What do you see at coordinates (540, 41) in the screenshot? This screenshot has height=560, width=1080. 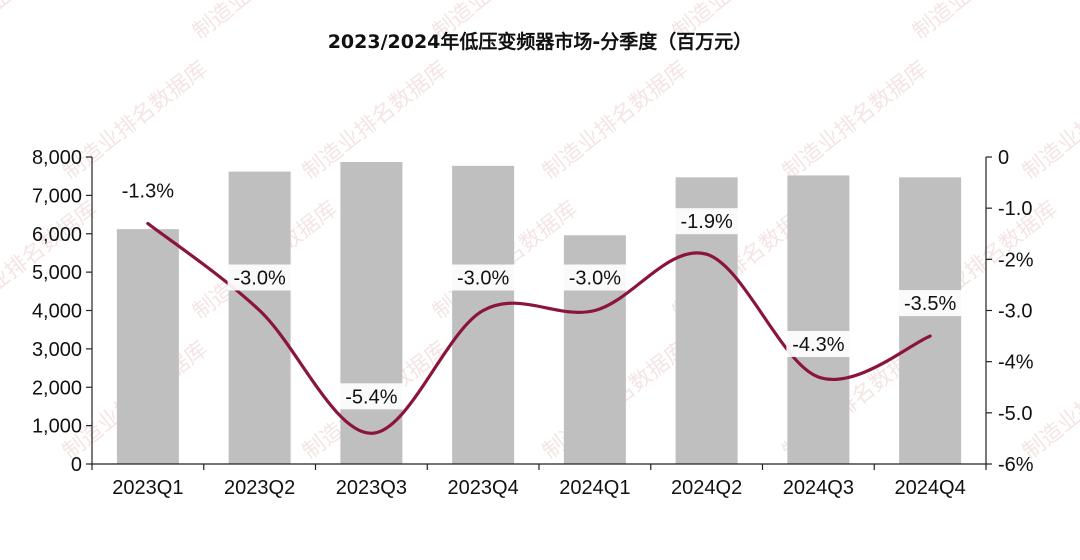 I see `chart-title: 2023/2024年低压变频器市场-分季度（百万元）` at bounding box center [540, 41].